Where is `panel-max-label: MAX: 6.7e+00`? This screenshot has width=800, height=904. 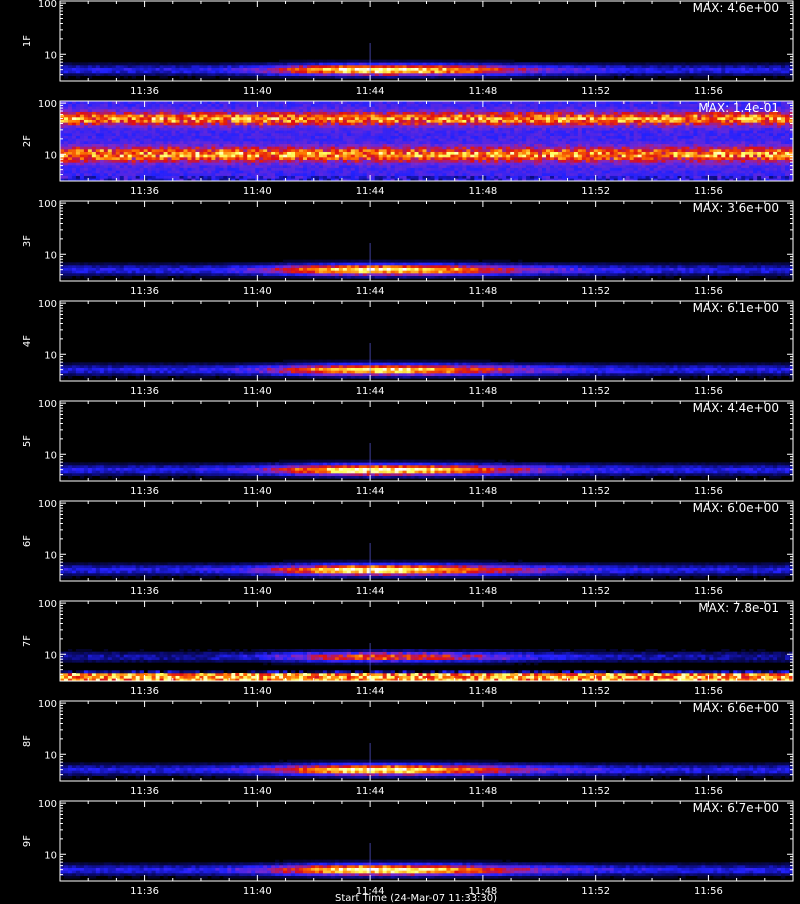 panel-max-label: MAX: 6.7e+00 is located at coordinates (736, 808).